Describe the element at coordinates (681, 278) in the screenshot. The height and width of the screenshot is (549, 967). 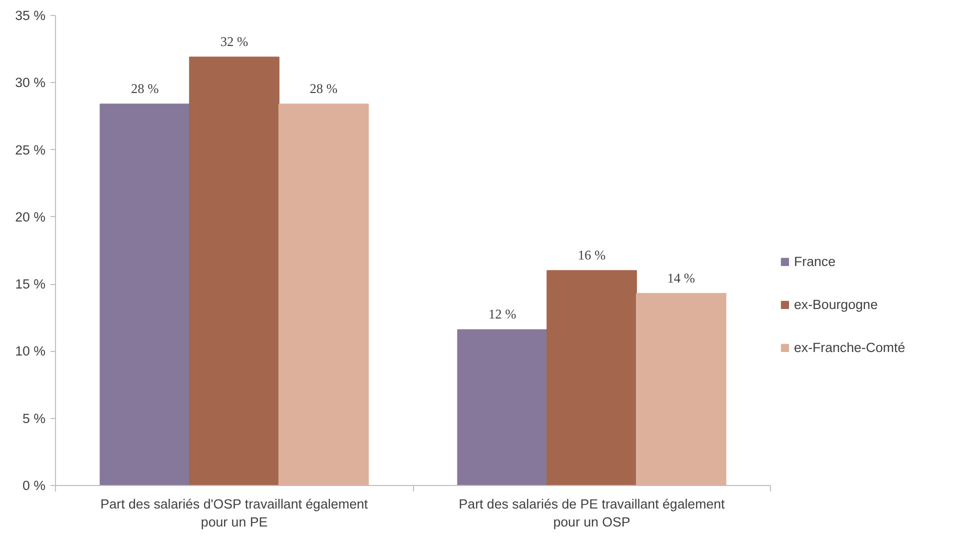
I see `data-label: 14 %` at that location.